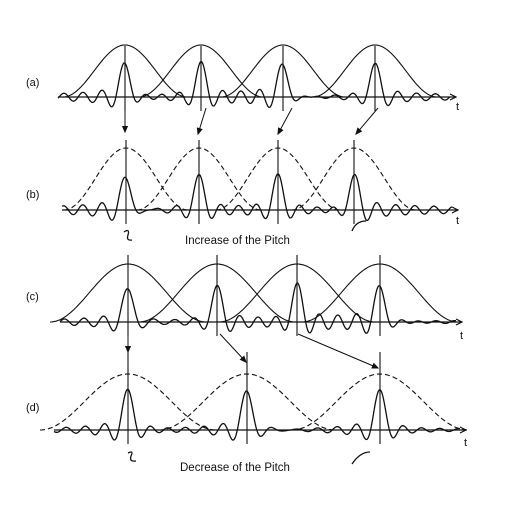 The height and width of the screenshot is (505, 511). I want to click on time-axis-arrowhead-d, so click(463, 430).